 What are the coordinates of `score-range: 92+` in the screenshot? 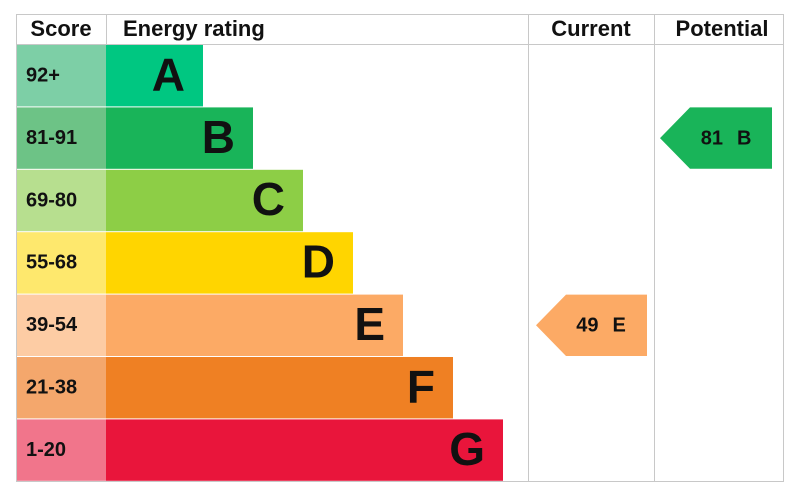 It's located at (43, 75).